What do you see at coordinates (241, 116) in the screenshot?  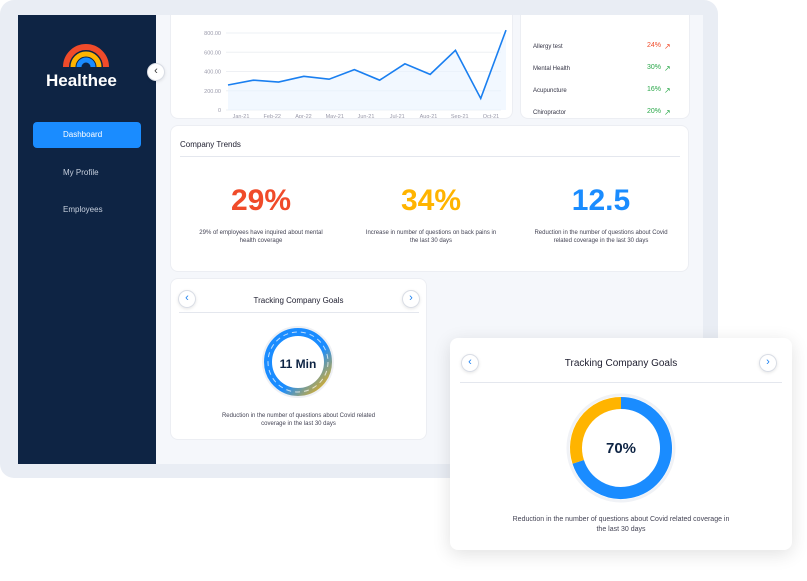 I see `x-tick-label: Jan-21` at bounding box center [241, 116].